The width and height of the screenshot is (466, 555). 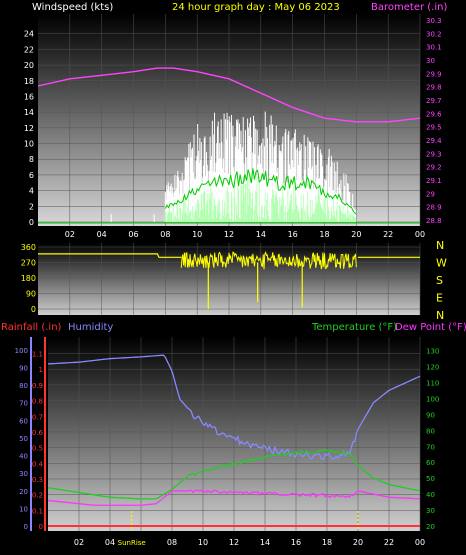 What do you see at coordinates (430, 463) in the screenshot?
I see `temperature-tick-label: 60` at bounding box center [430, 463].